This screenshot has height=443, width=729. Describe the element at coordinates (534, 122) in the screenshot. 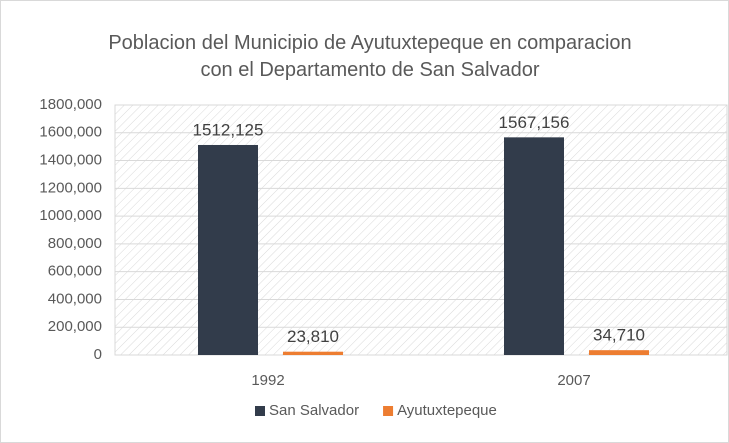

I see `value-label: 1567,156` at that location.